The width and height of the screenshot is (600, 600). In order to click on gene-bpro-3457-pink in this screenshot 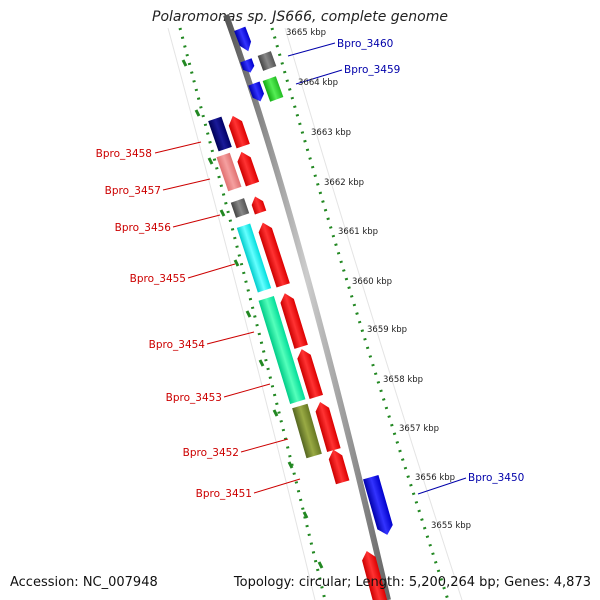, I will do `click(229, 172)`.